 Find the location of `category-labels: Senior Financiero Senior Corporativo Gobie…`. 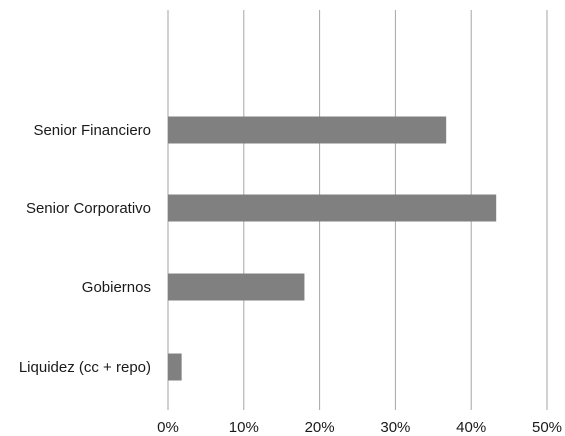

category-labels: Senior Financiero Senior Corporativo Gobie… is located at coordinates (85, 249).